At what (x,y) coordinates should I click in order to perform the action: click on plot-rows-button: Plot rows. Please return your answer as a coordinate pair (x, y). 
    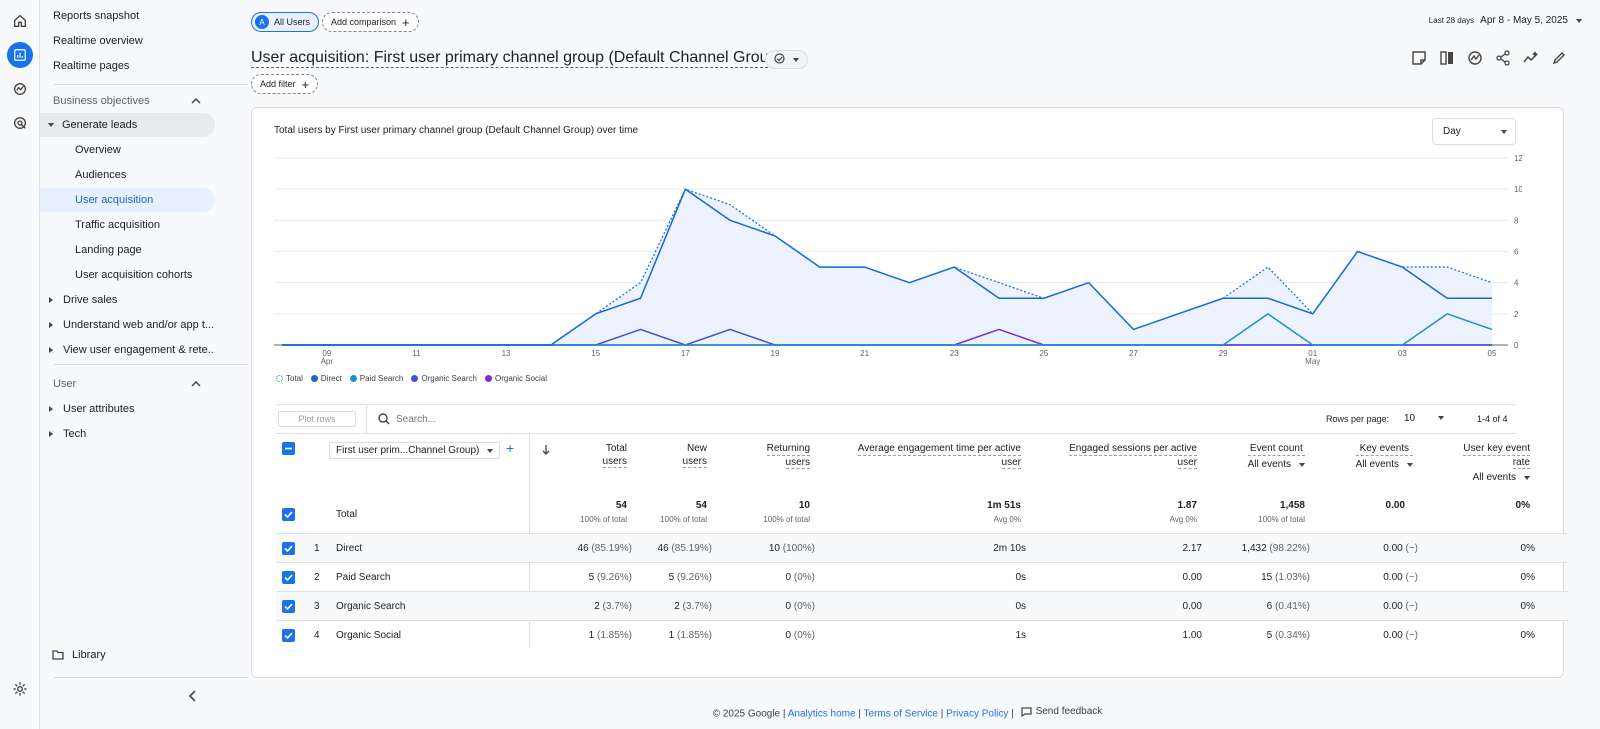
    Looking at the image, I should click on (317, 419).